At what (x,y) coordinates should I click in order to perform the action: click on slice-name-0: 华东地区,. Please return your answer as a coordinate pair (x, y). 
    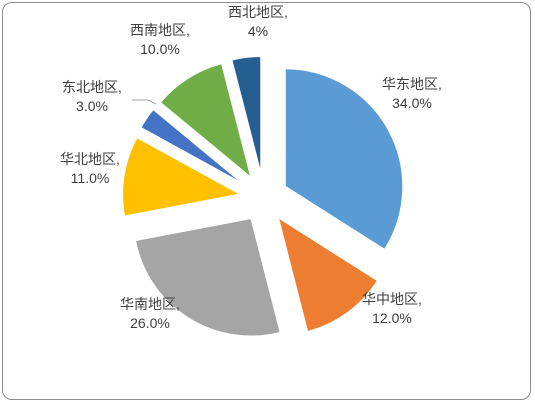
    Looking at the image, I should click on (412, 84).